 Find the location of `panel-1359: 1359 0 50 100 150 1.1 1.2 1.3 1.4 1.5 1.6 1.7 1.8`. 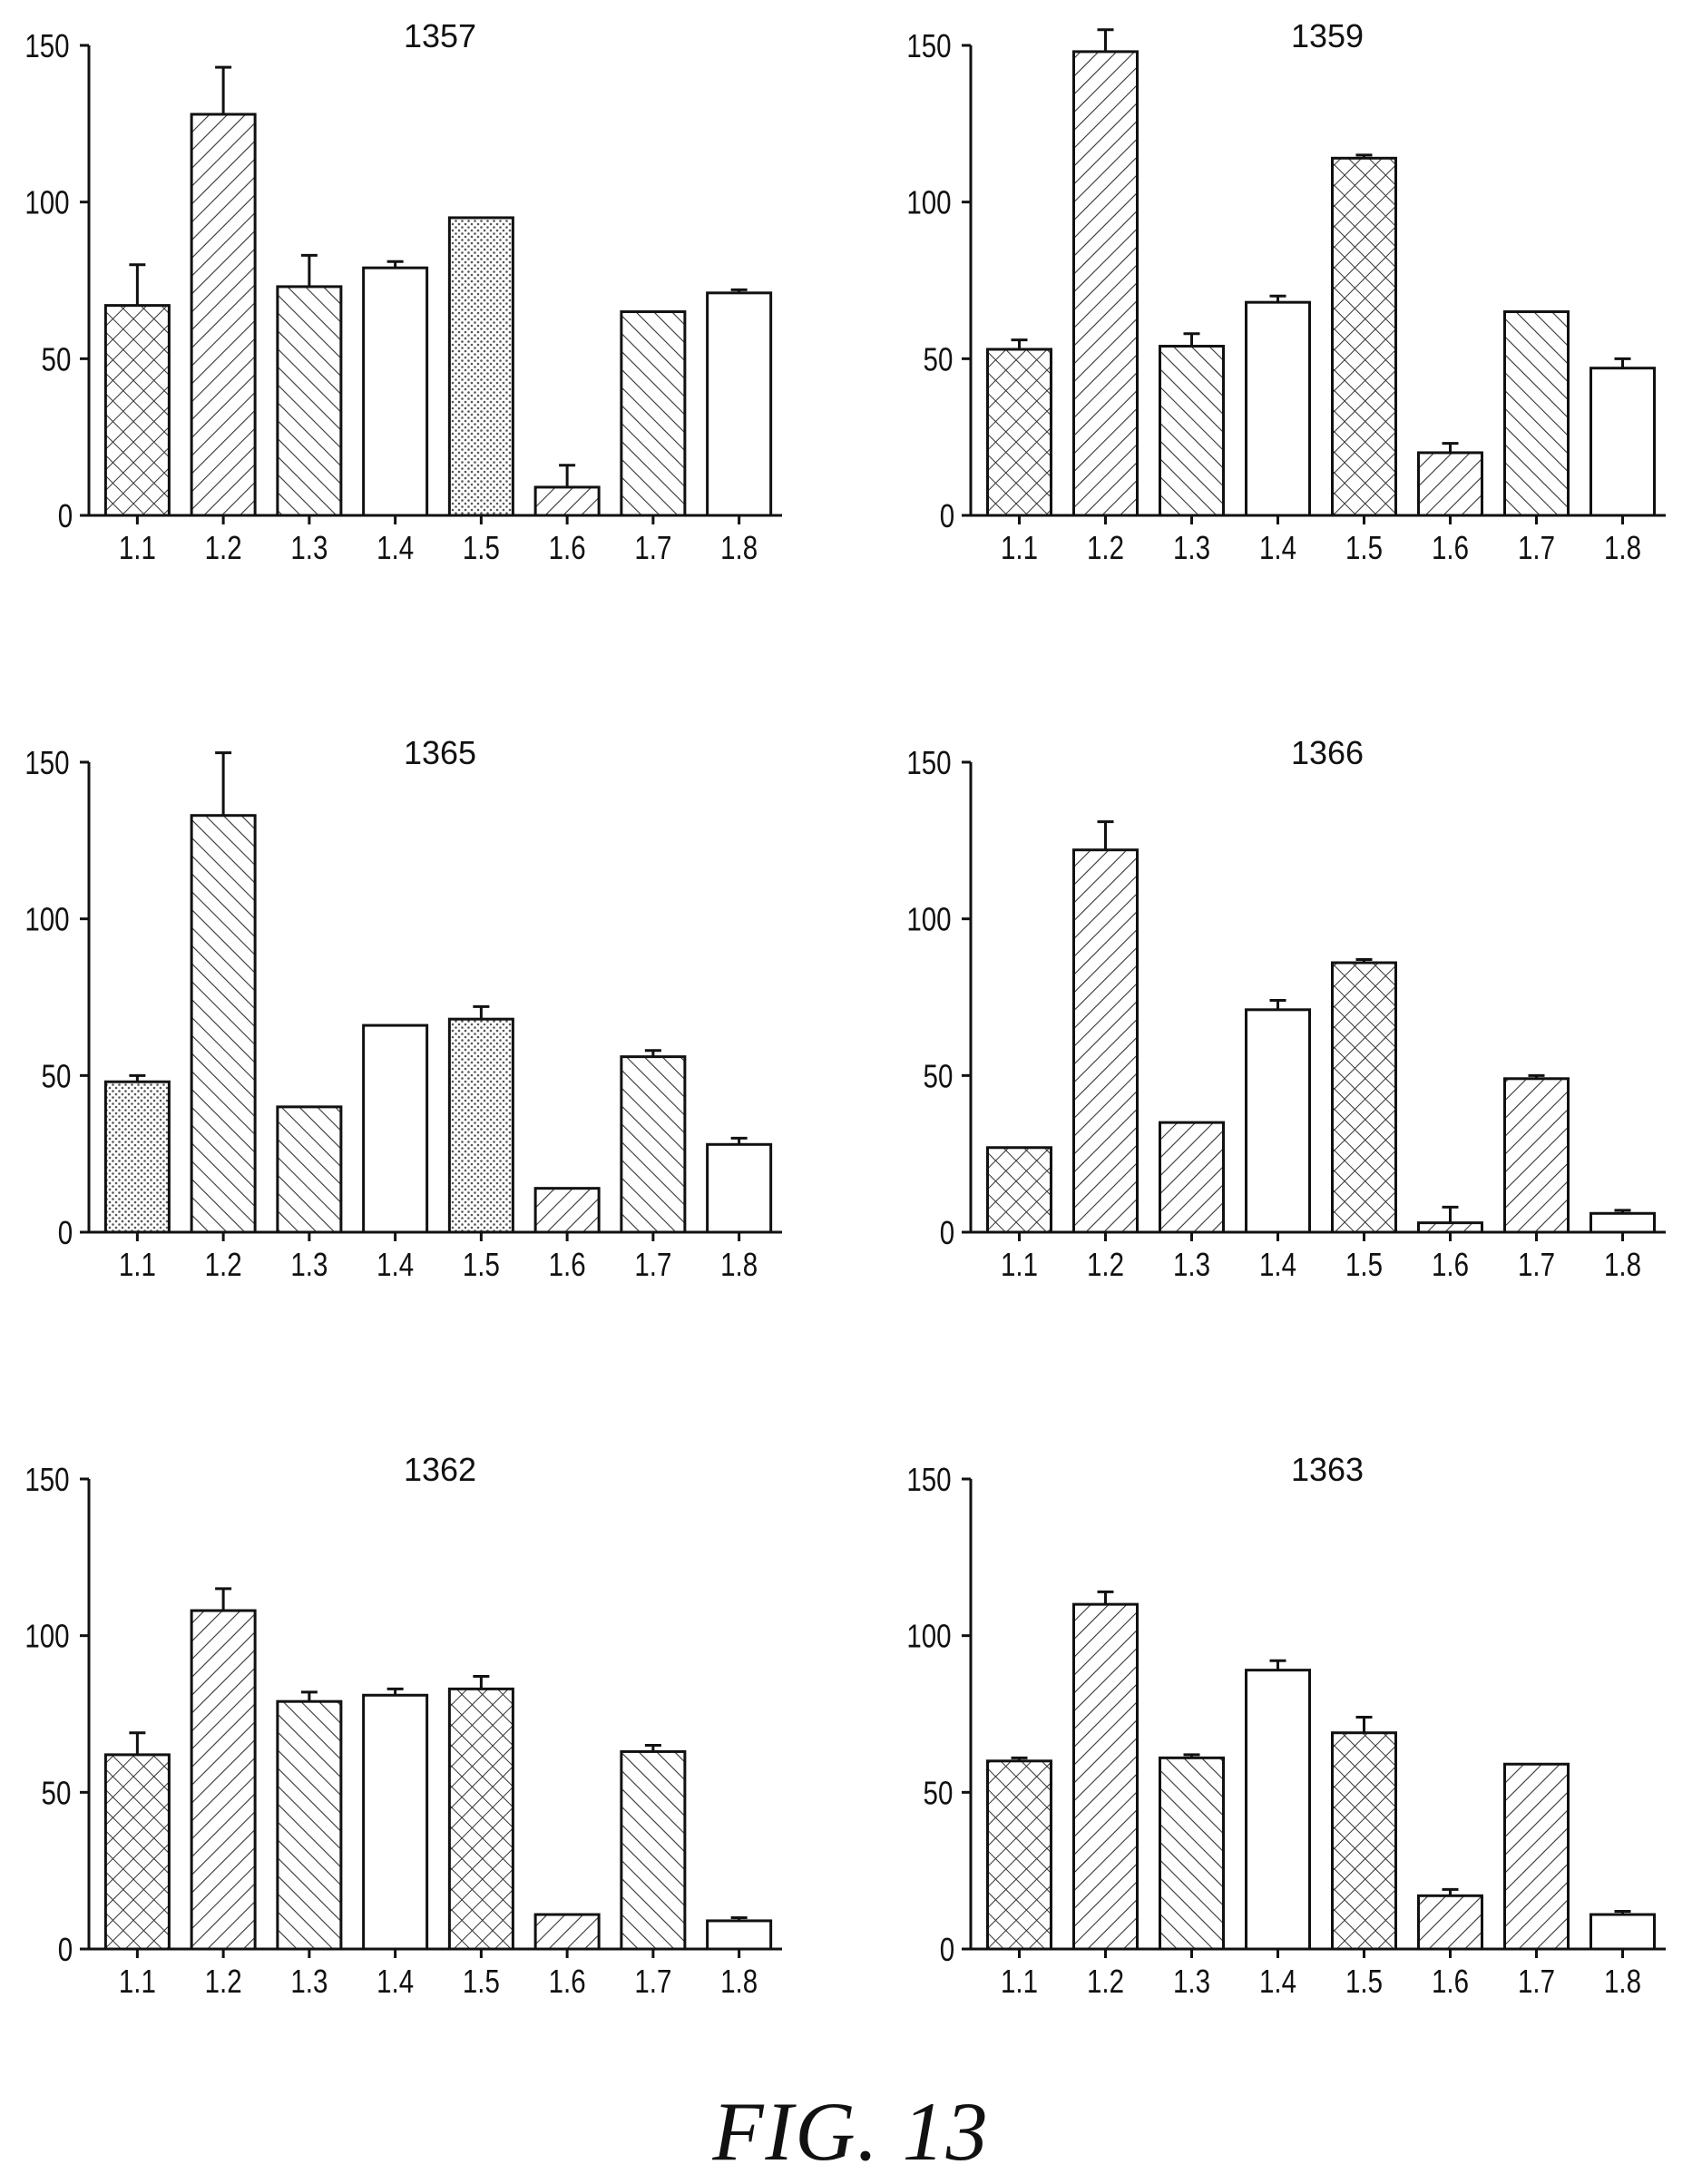

panel-1359: 1359 0 50 100 150 1.1 1.2 1.3 1.4 1.5 1.6 1.7 1.8 is located at coordinates (1286, 292).